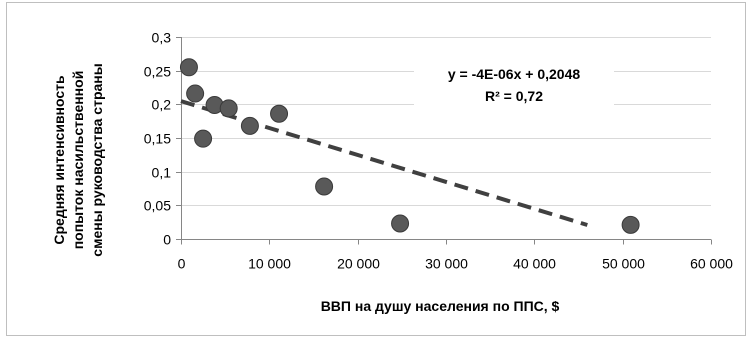 This screenshot has width=756, height=341. Describe the element at coordinates (440, 306) in the screenshot. I see `x-axis-title: ВВП на душу населения по ППС, $` at that location.